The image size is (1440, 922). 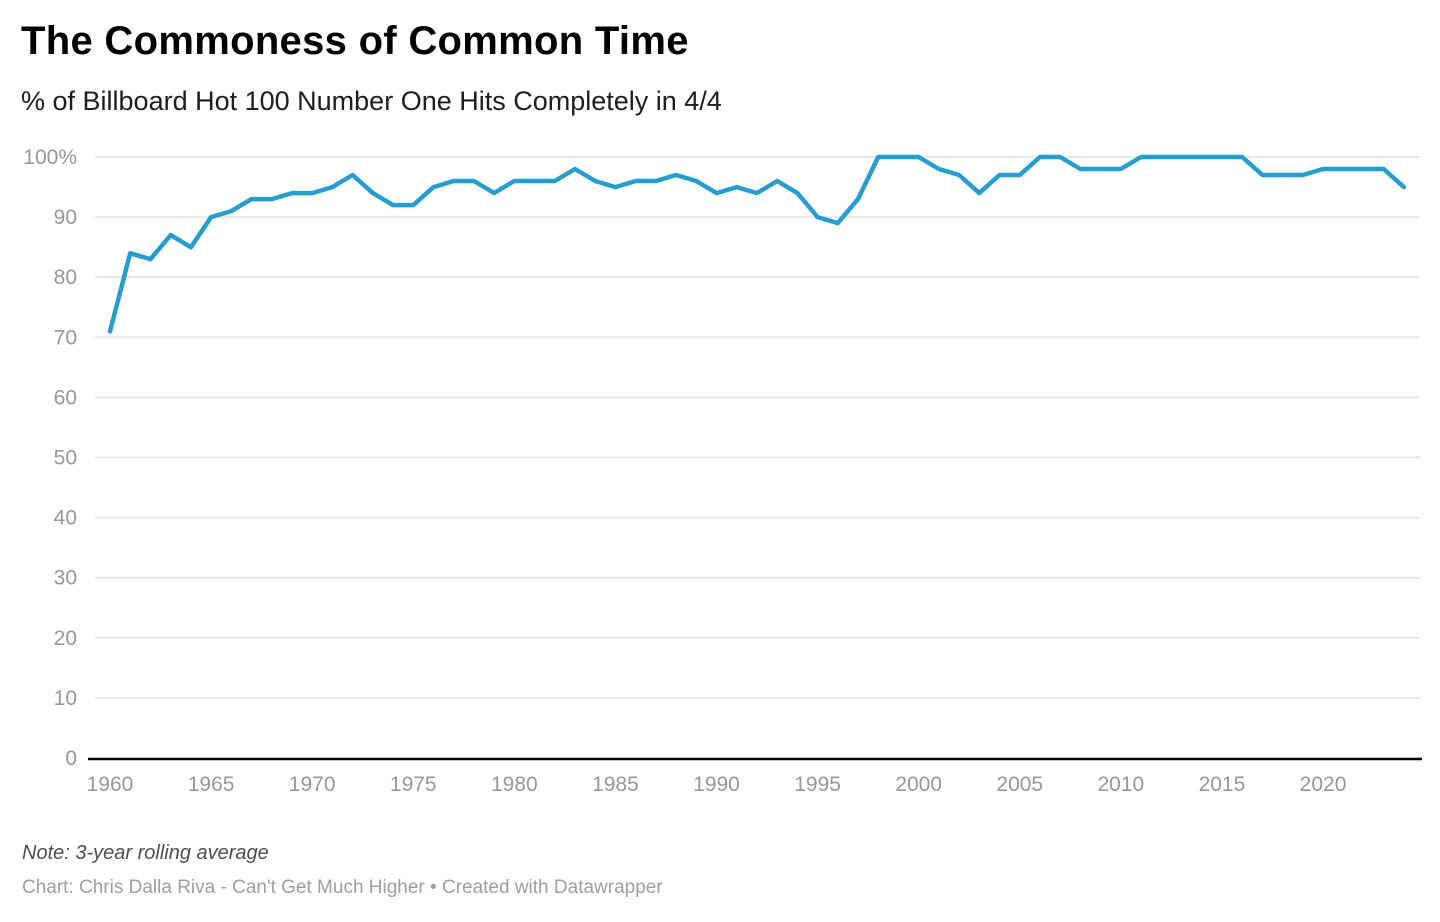 I want to click on page-title: The Commoness of Common Time, so click(x=355, y=41).